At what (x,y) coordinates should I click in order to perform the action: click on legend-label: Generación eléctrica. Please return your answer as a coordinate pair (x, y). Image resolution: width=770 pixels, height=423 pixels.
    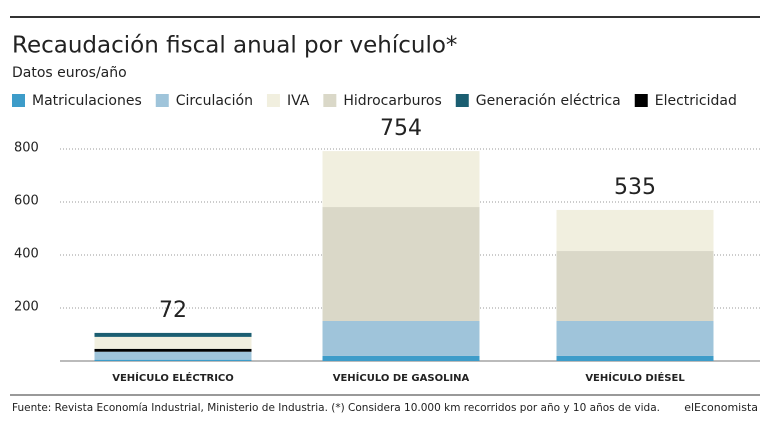
    Looking at the image, I should click on (548, 101).